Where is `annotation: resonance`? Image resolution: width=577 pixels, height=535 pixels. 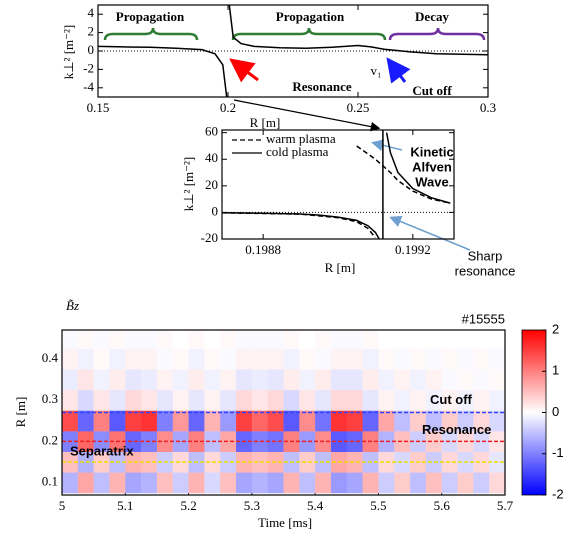 annotation: resonance is located at coordinates (485, 270).